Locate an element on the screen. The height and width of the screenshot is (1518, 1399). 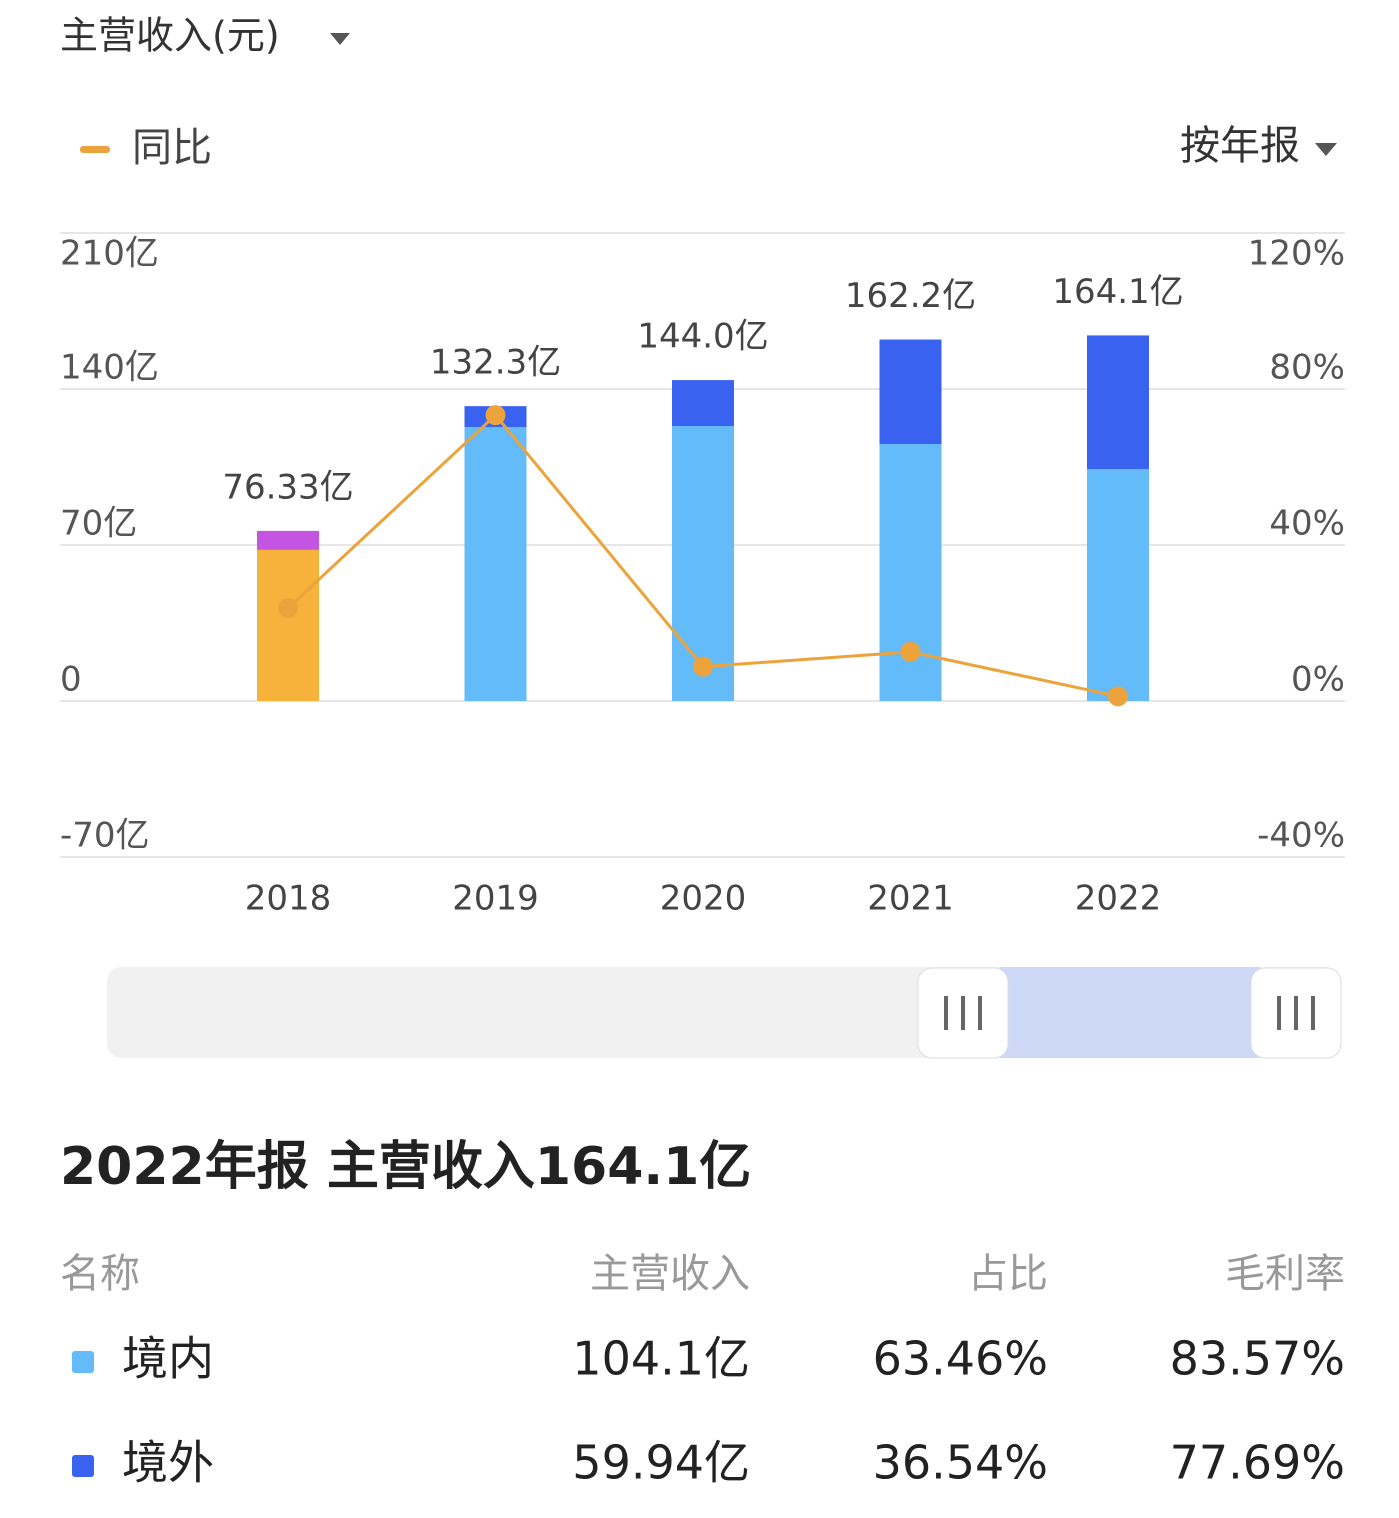
x-tick-label: 2018 is located at coordinates (288, 899).